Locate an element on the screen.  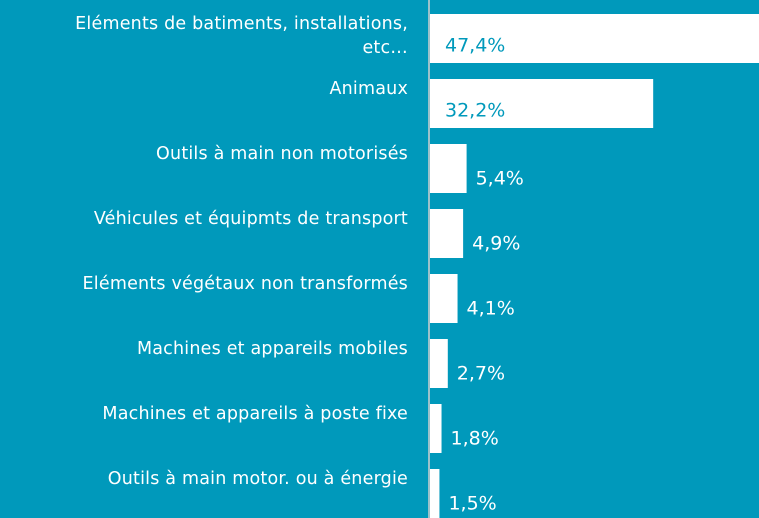
value-label: 47,4% is located at coordinates (475, 46).